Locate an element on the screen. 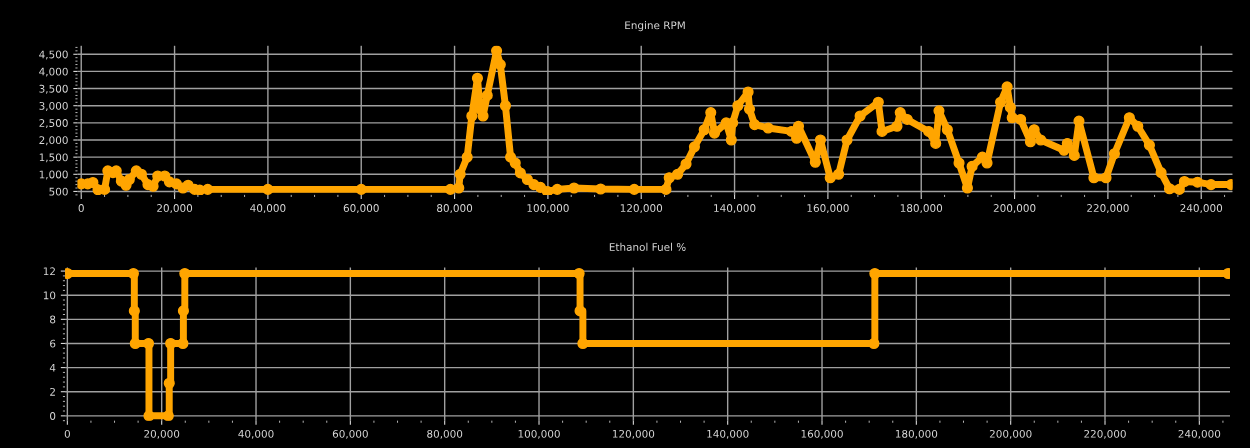 This screenshot has height=448, width=1250. y-tick-label: 4,000 is located at coordinates (53, 72).